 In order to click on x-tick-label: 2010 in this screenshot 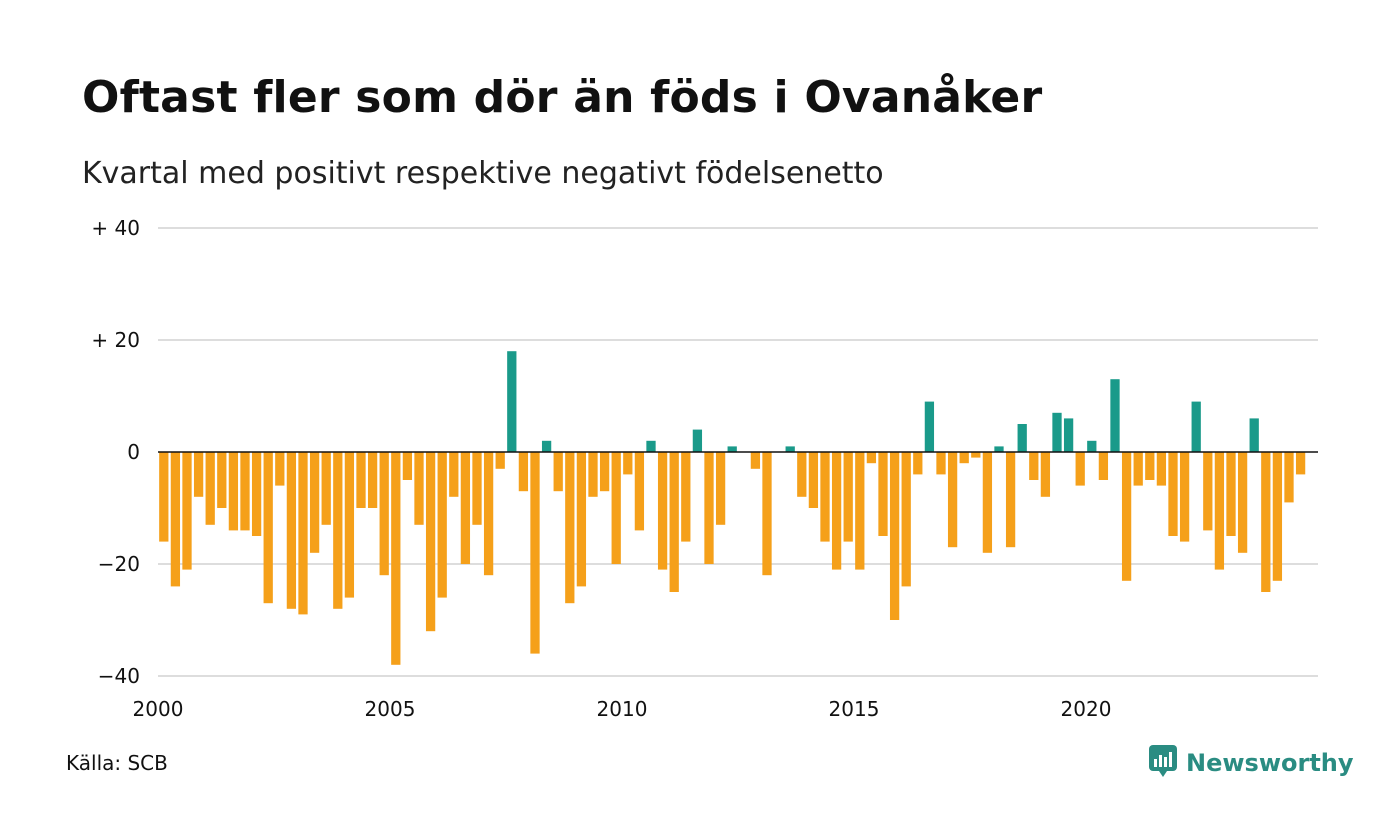, I will do `click(622, 709)`.